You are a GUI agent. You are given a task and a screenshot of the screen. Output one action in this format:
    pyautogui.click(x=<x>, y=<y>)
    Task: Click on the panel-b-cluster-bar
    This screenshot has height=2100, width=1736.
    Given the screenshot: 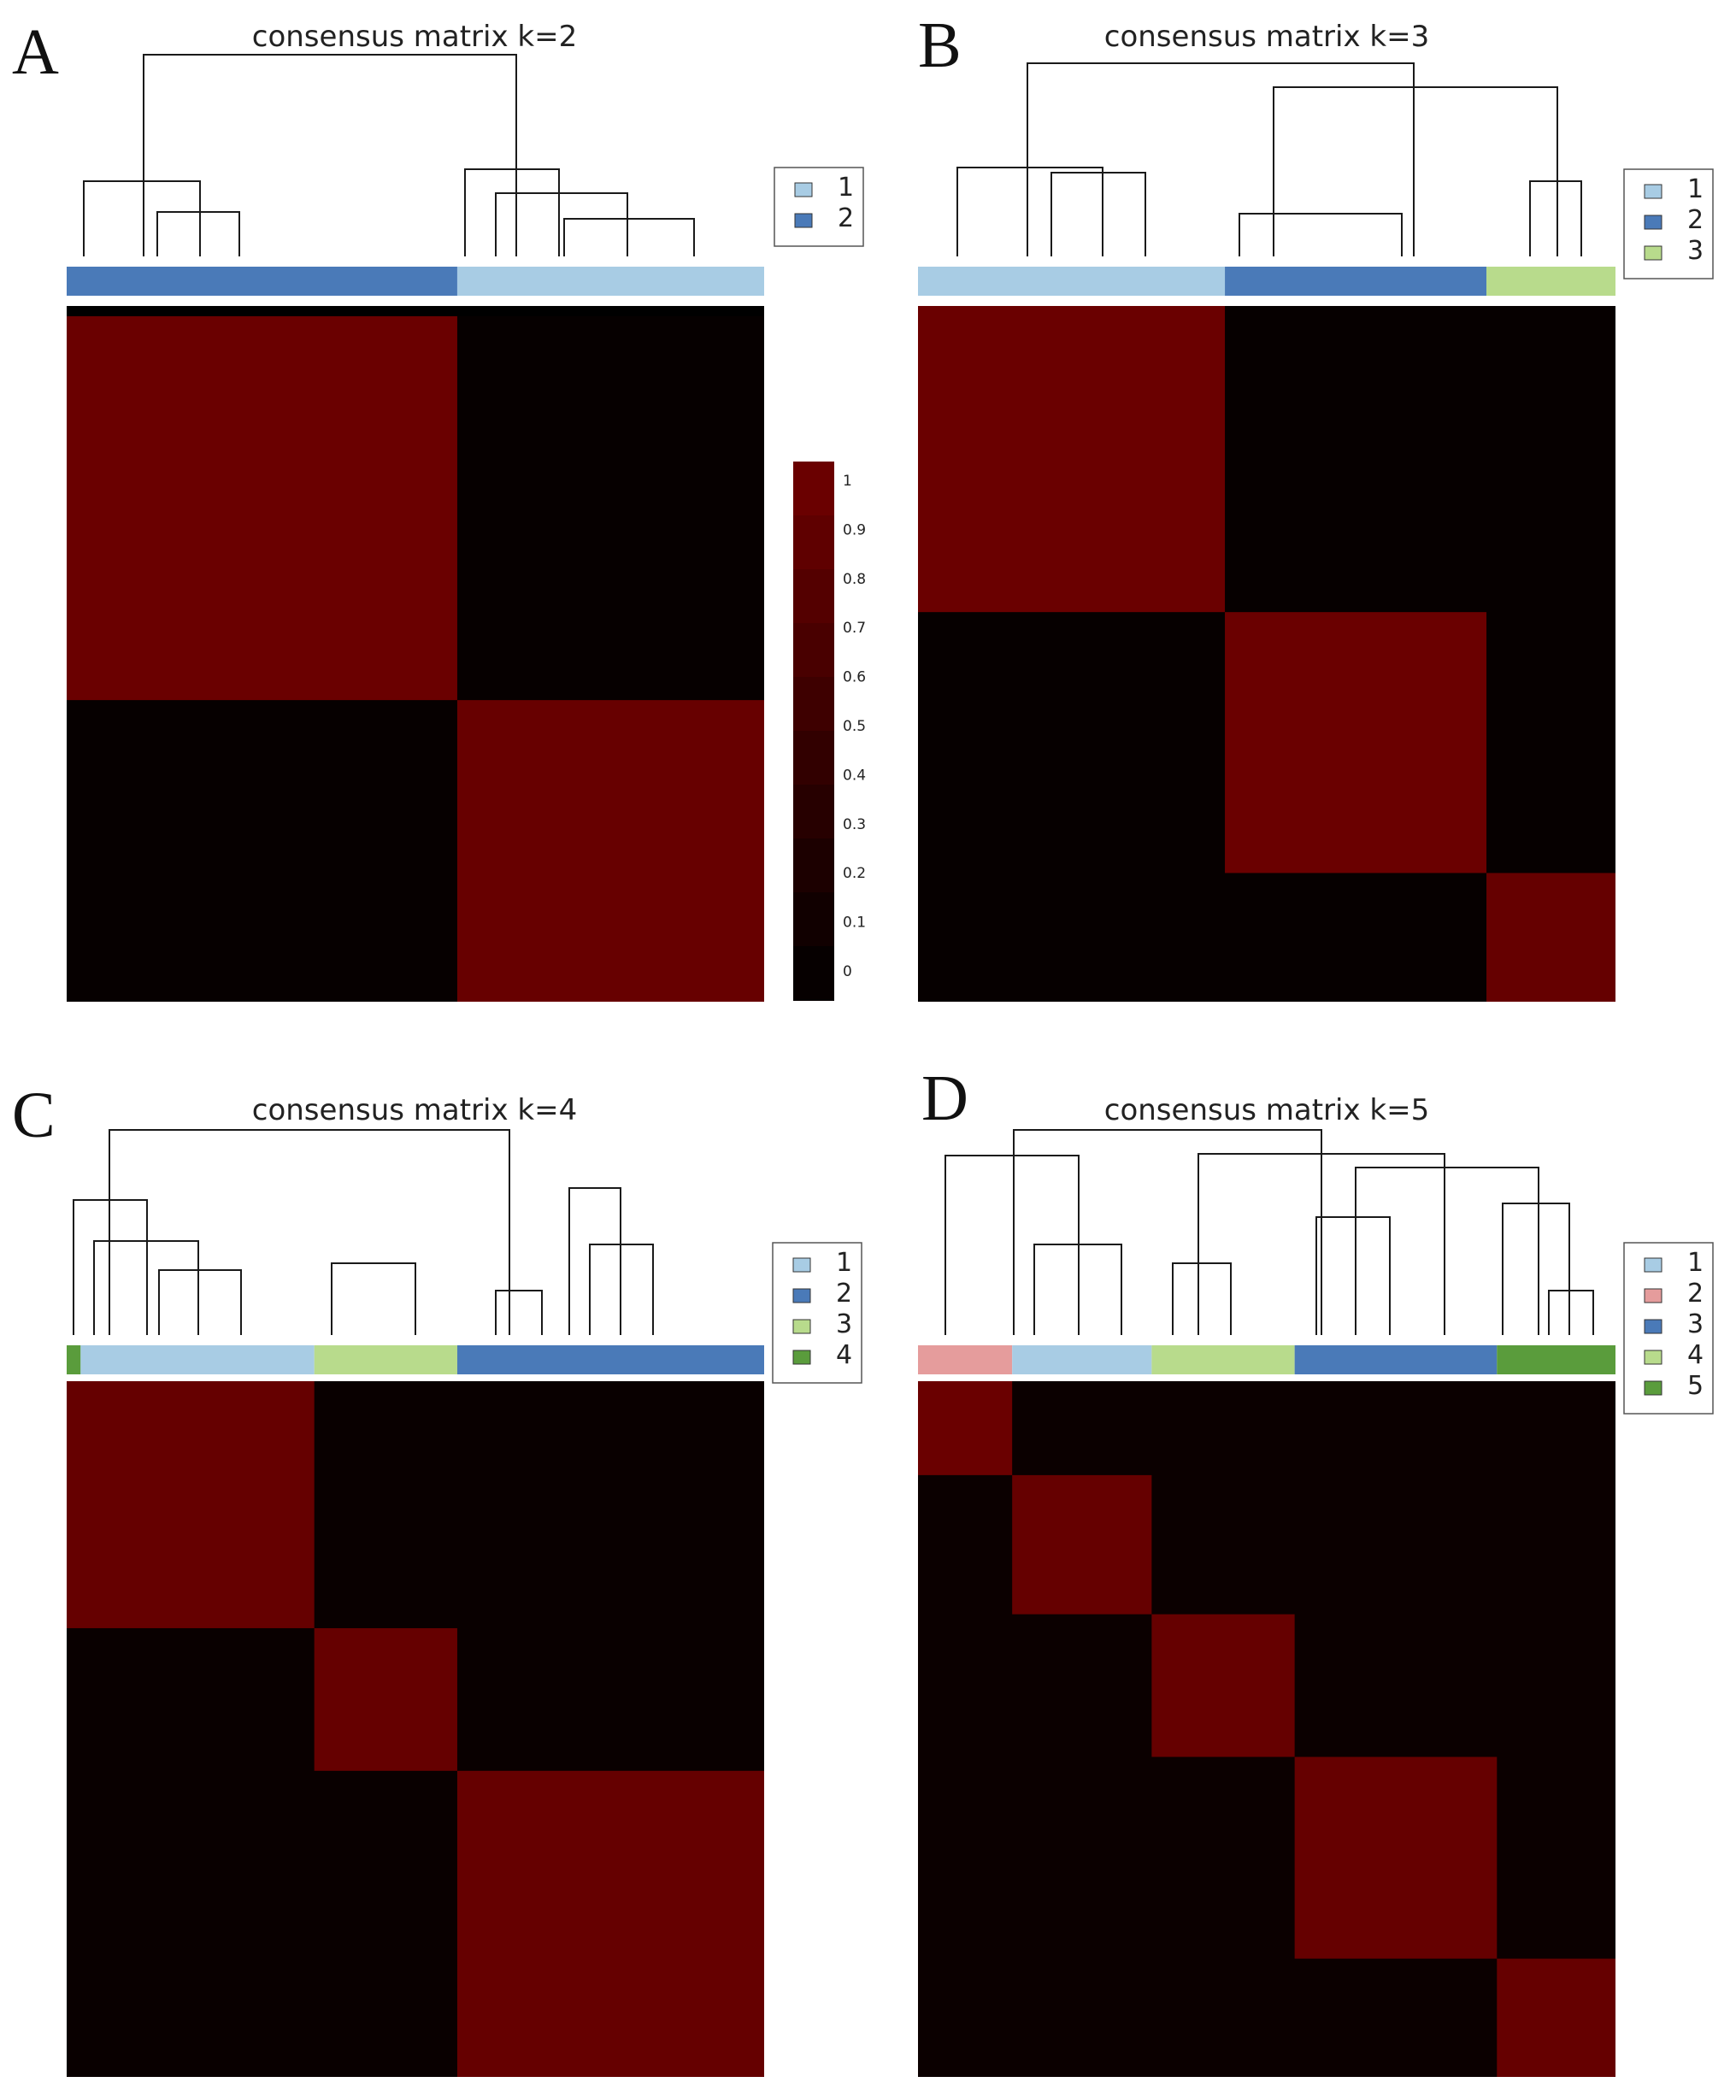 What is the action you would take?
    pyautogui.click(x=1266, y=281)
    